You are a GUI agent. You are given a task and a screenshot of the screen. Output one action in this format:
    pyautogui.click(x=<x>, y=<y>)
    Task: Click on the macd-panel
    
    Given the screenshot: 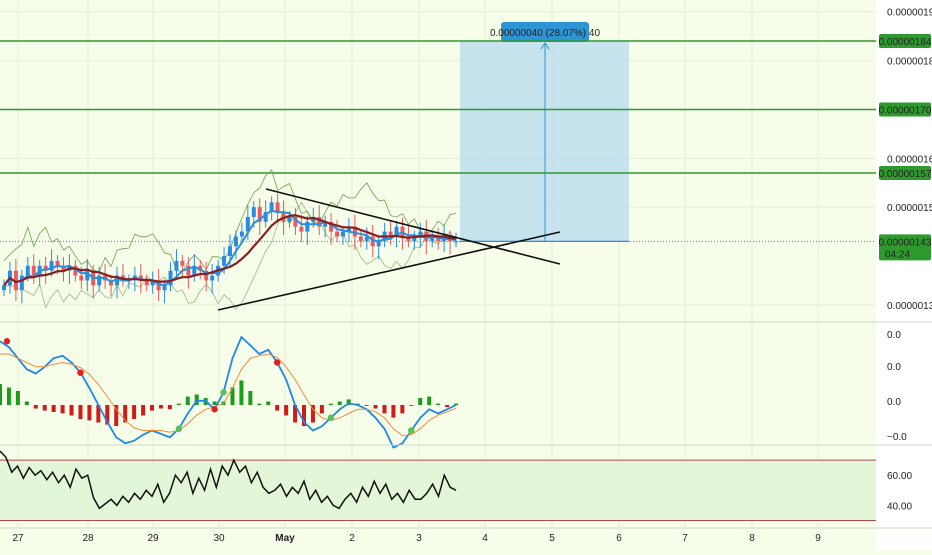 What is the action you would take?
    pyautogui.click(x=229, y=392)
    